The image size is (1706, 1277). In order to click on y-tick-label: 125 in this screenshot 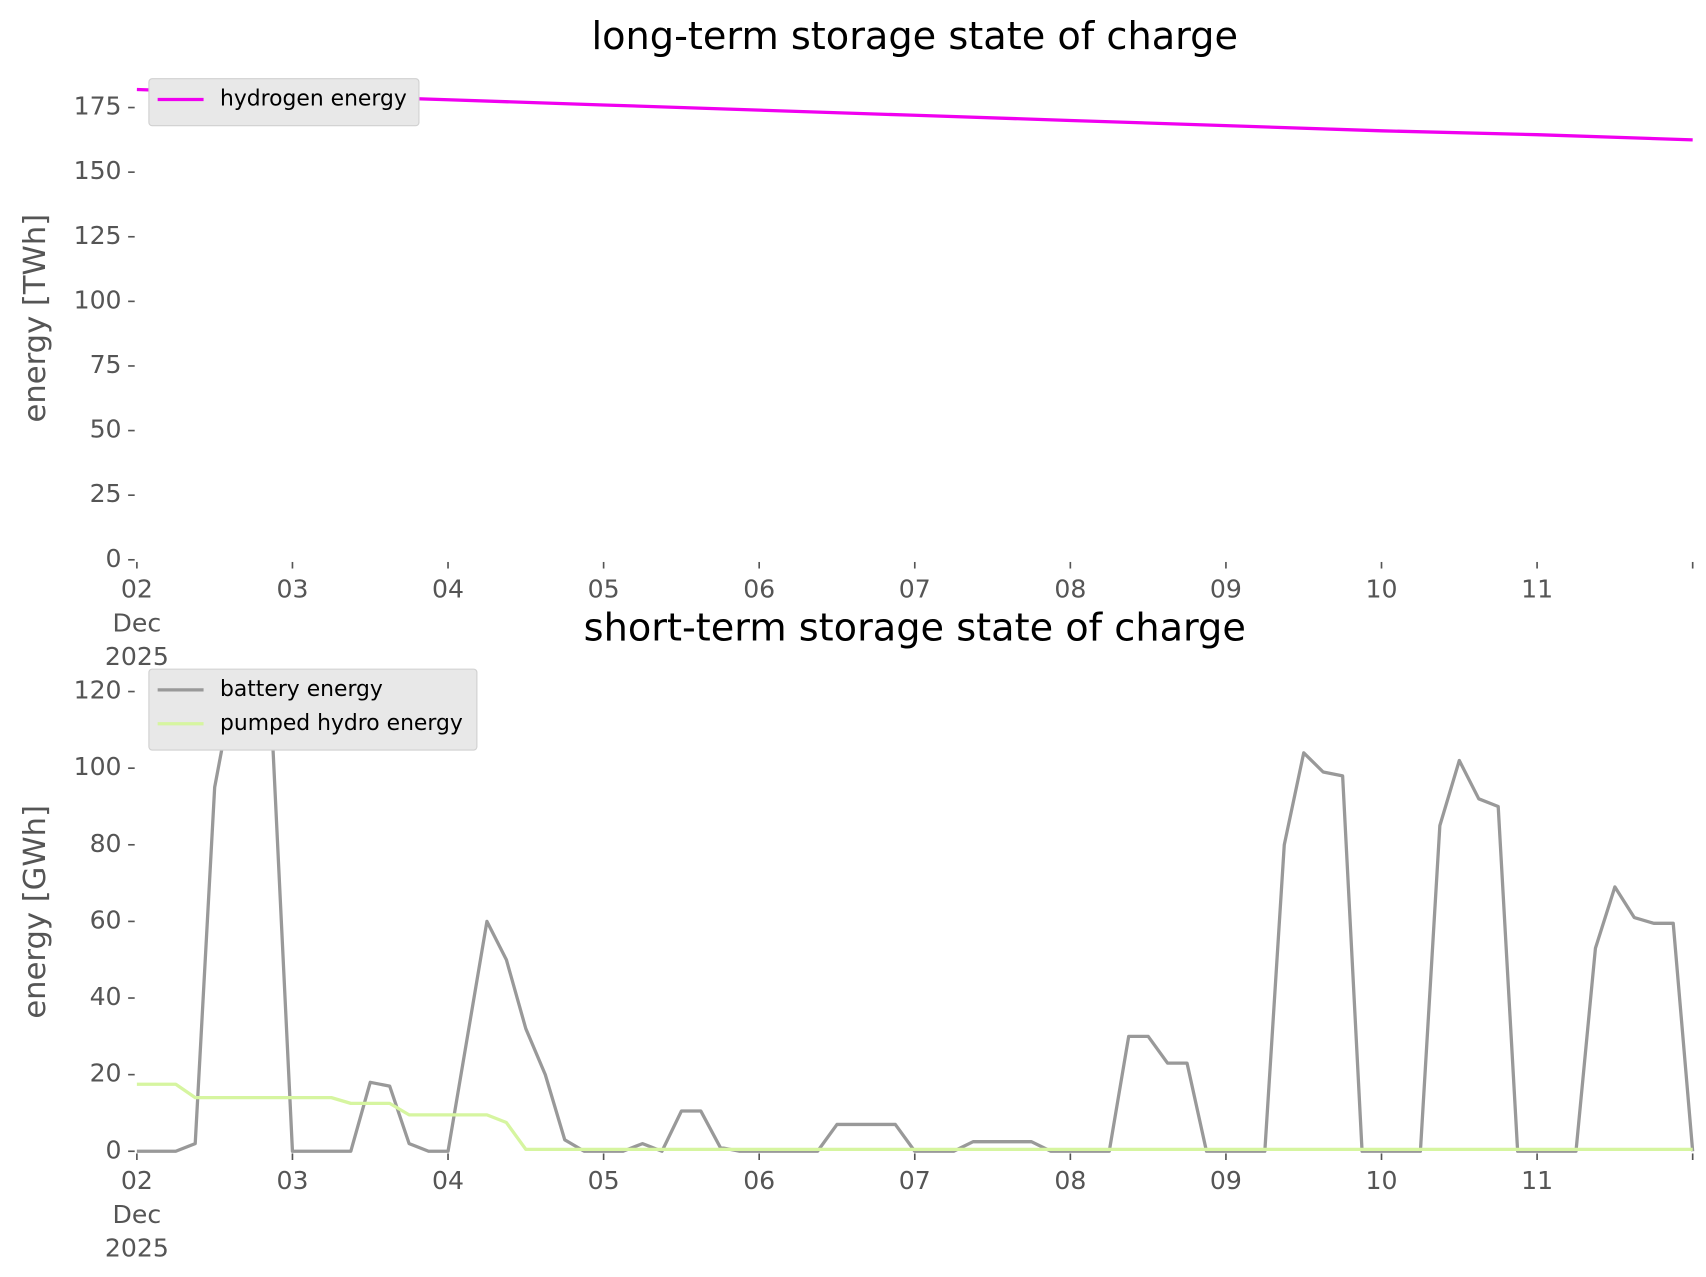, I will do `click(98, 235)`.